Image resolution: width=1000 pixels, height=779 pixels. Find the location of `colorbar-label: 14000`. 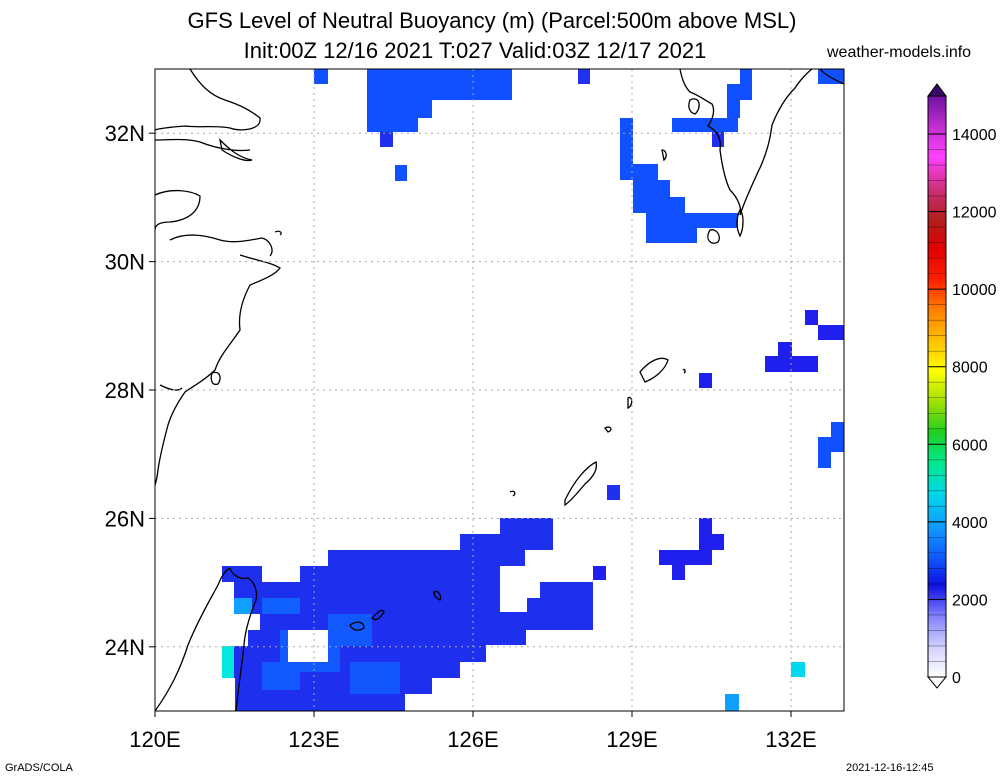

colorbar-label: 14000 is located at coordinates (974, 135).